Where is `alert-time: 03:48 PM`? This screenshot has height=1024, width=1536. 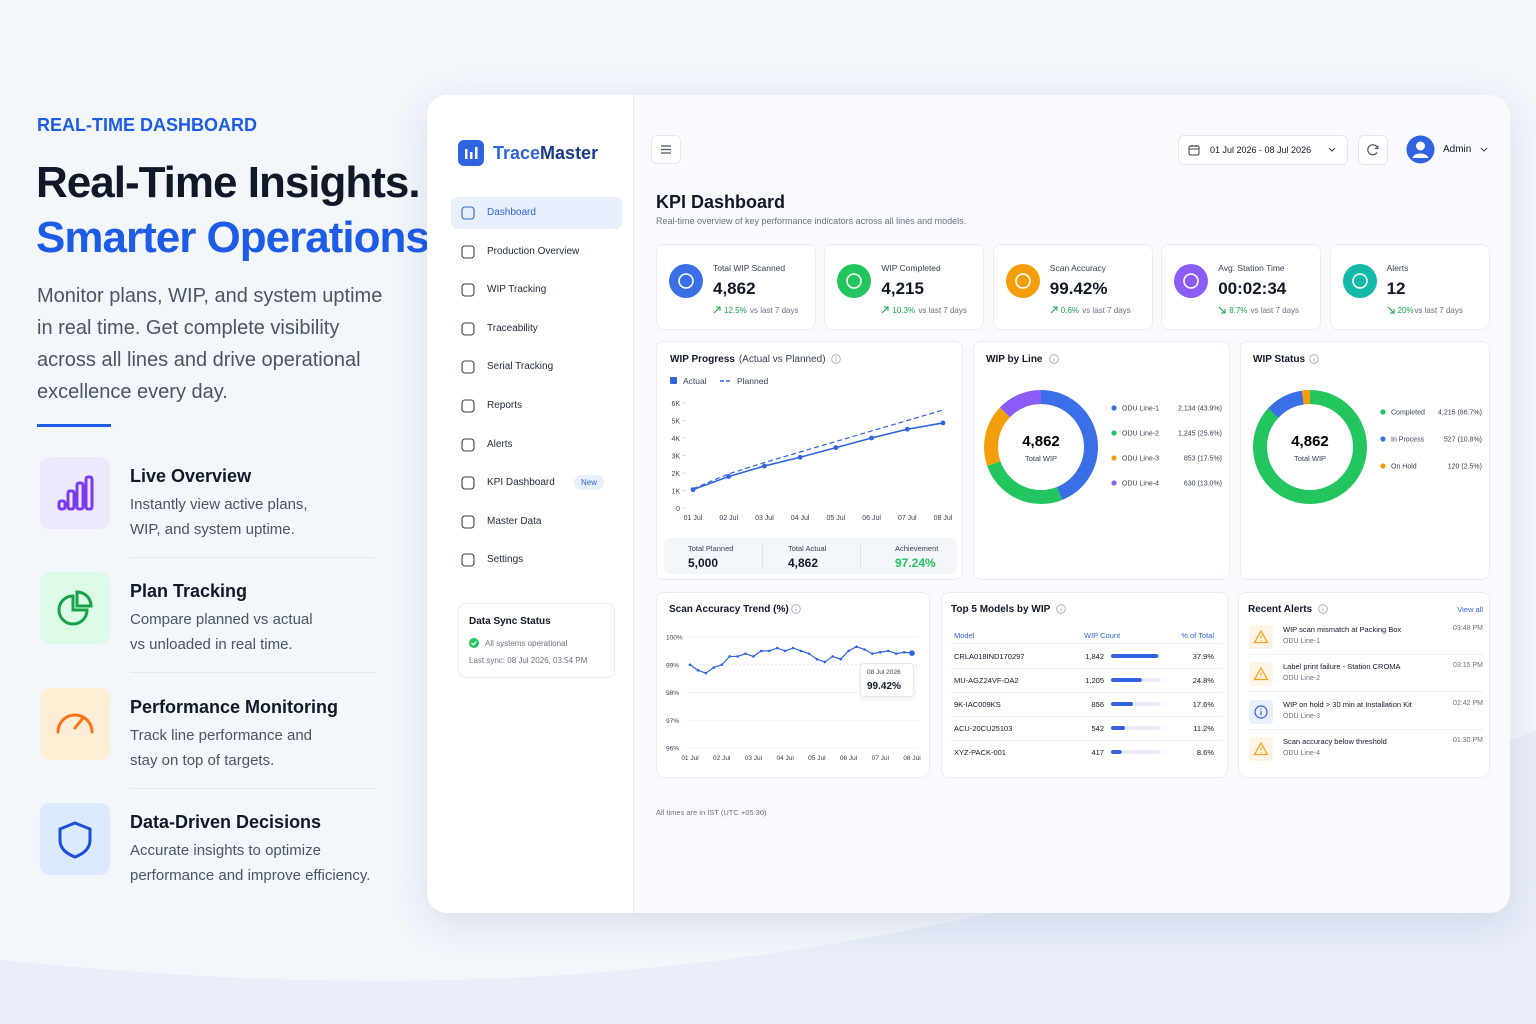
alert-time: 03:48 PM is located at coordinates (1468, 628).